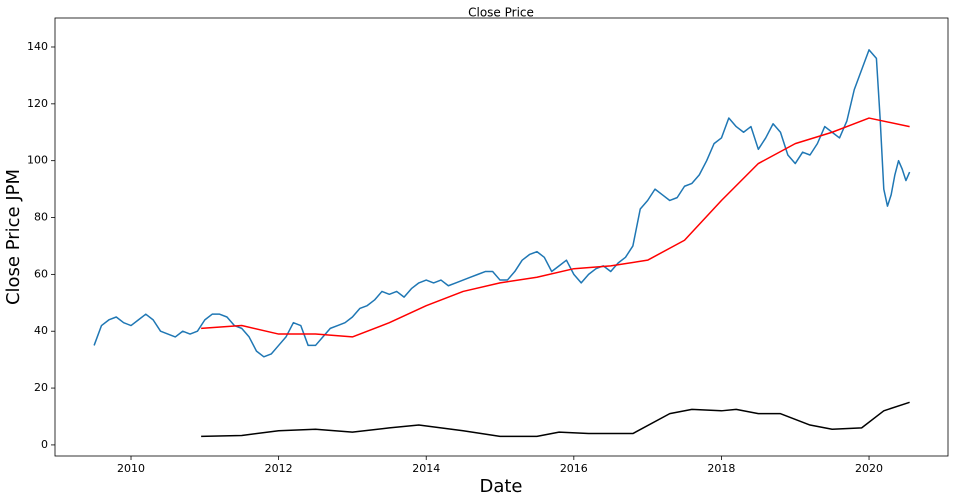 This screenshot has height=504, width=955. I want to click on x-tick-label: 2014, so click(426, 468).